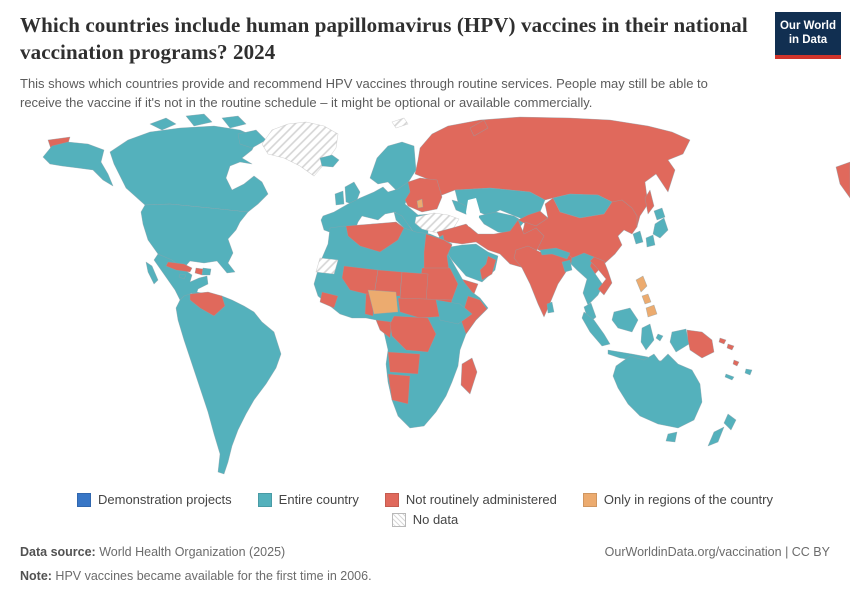  What do you see at coordinates (339, 198) in the screenshot?
I see `country-ireland` at bounding box center [339, 198].